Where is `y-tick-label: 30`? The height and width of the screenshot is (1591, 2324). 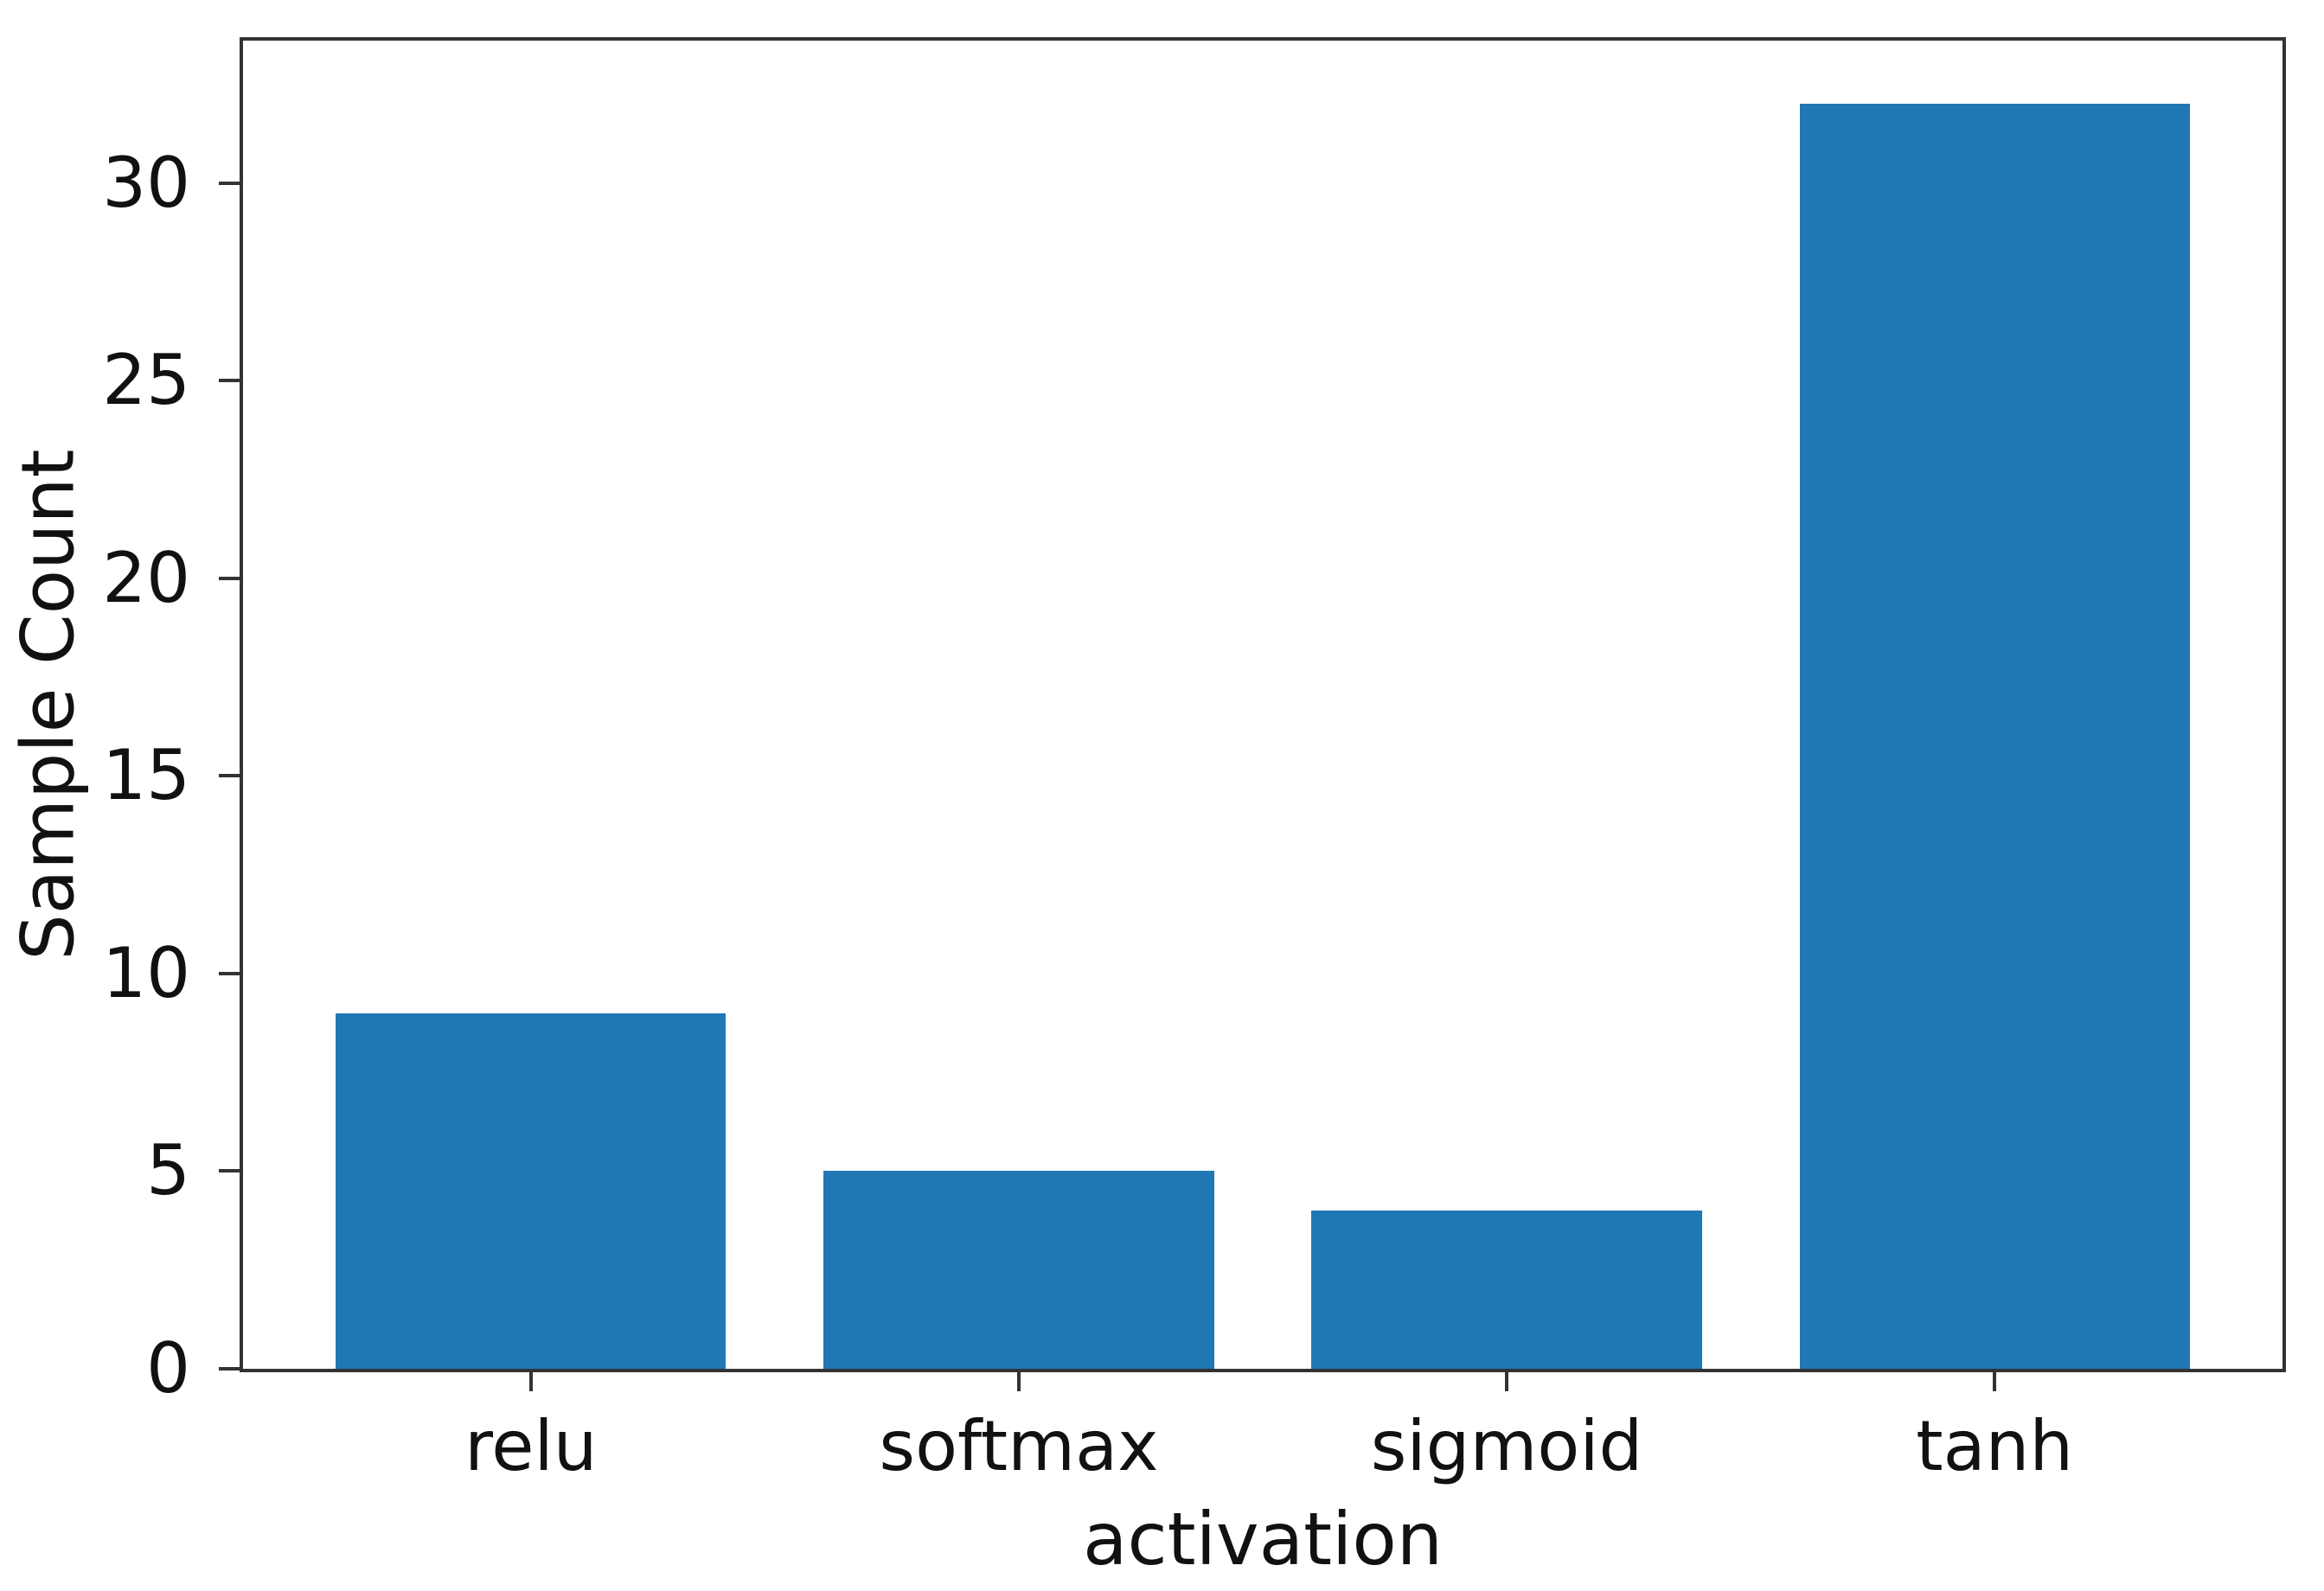
y-tick-label: 30 is located at coordinates (146, 182).